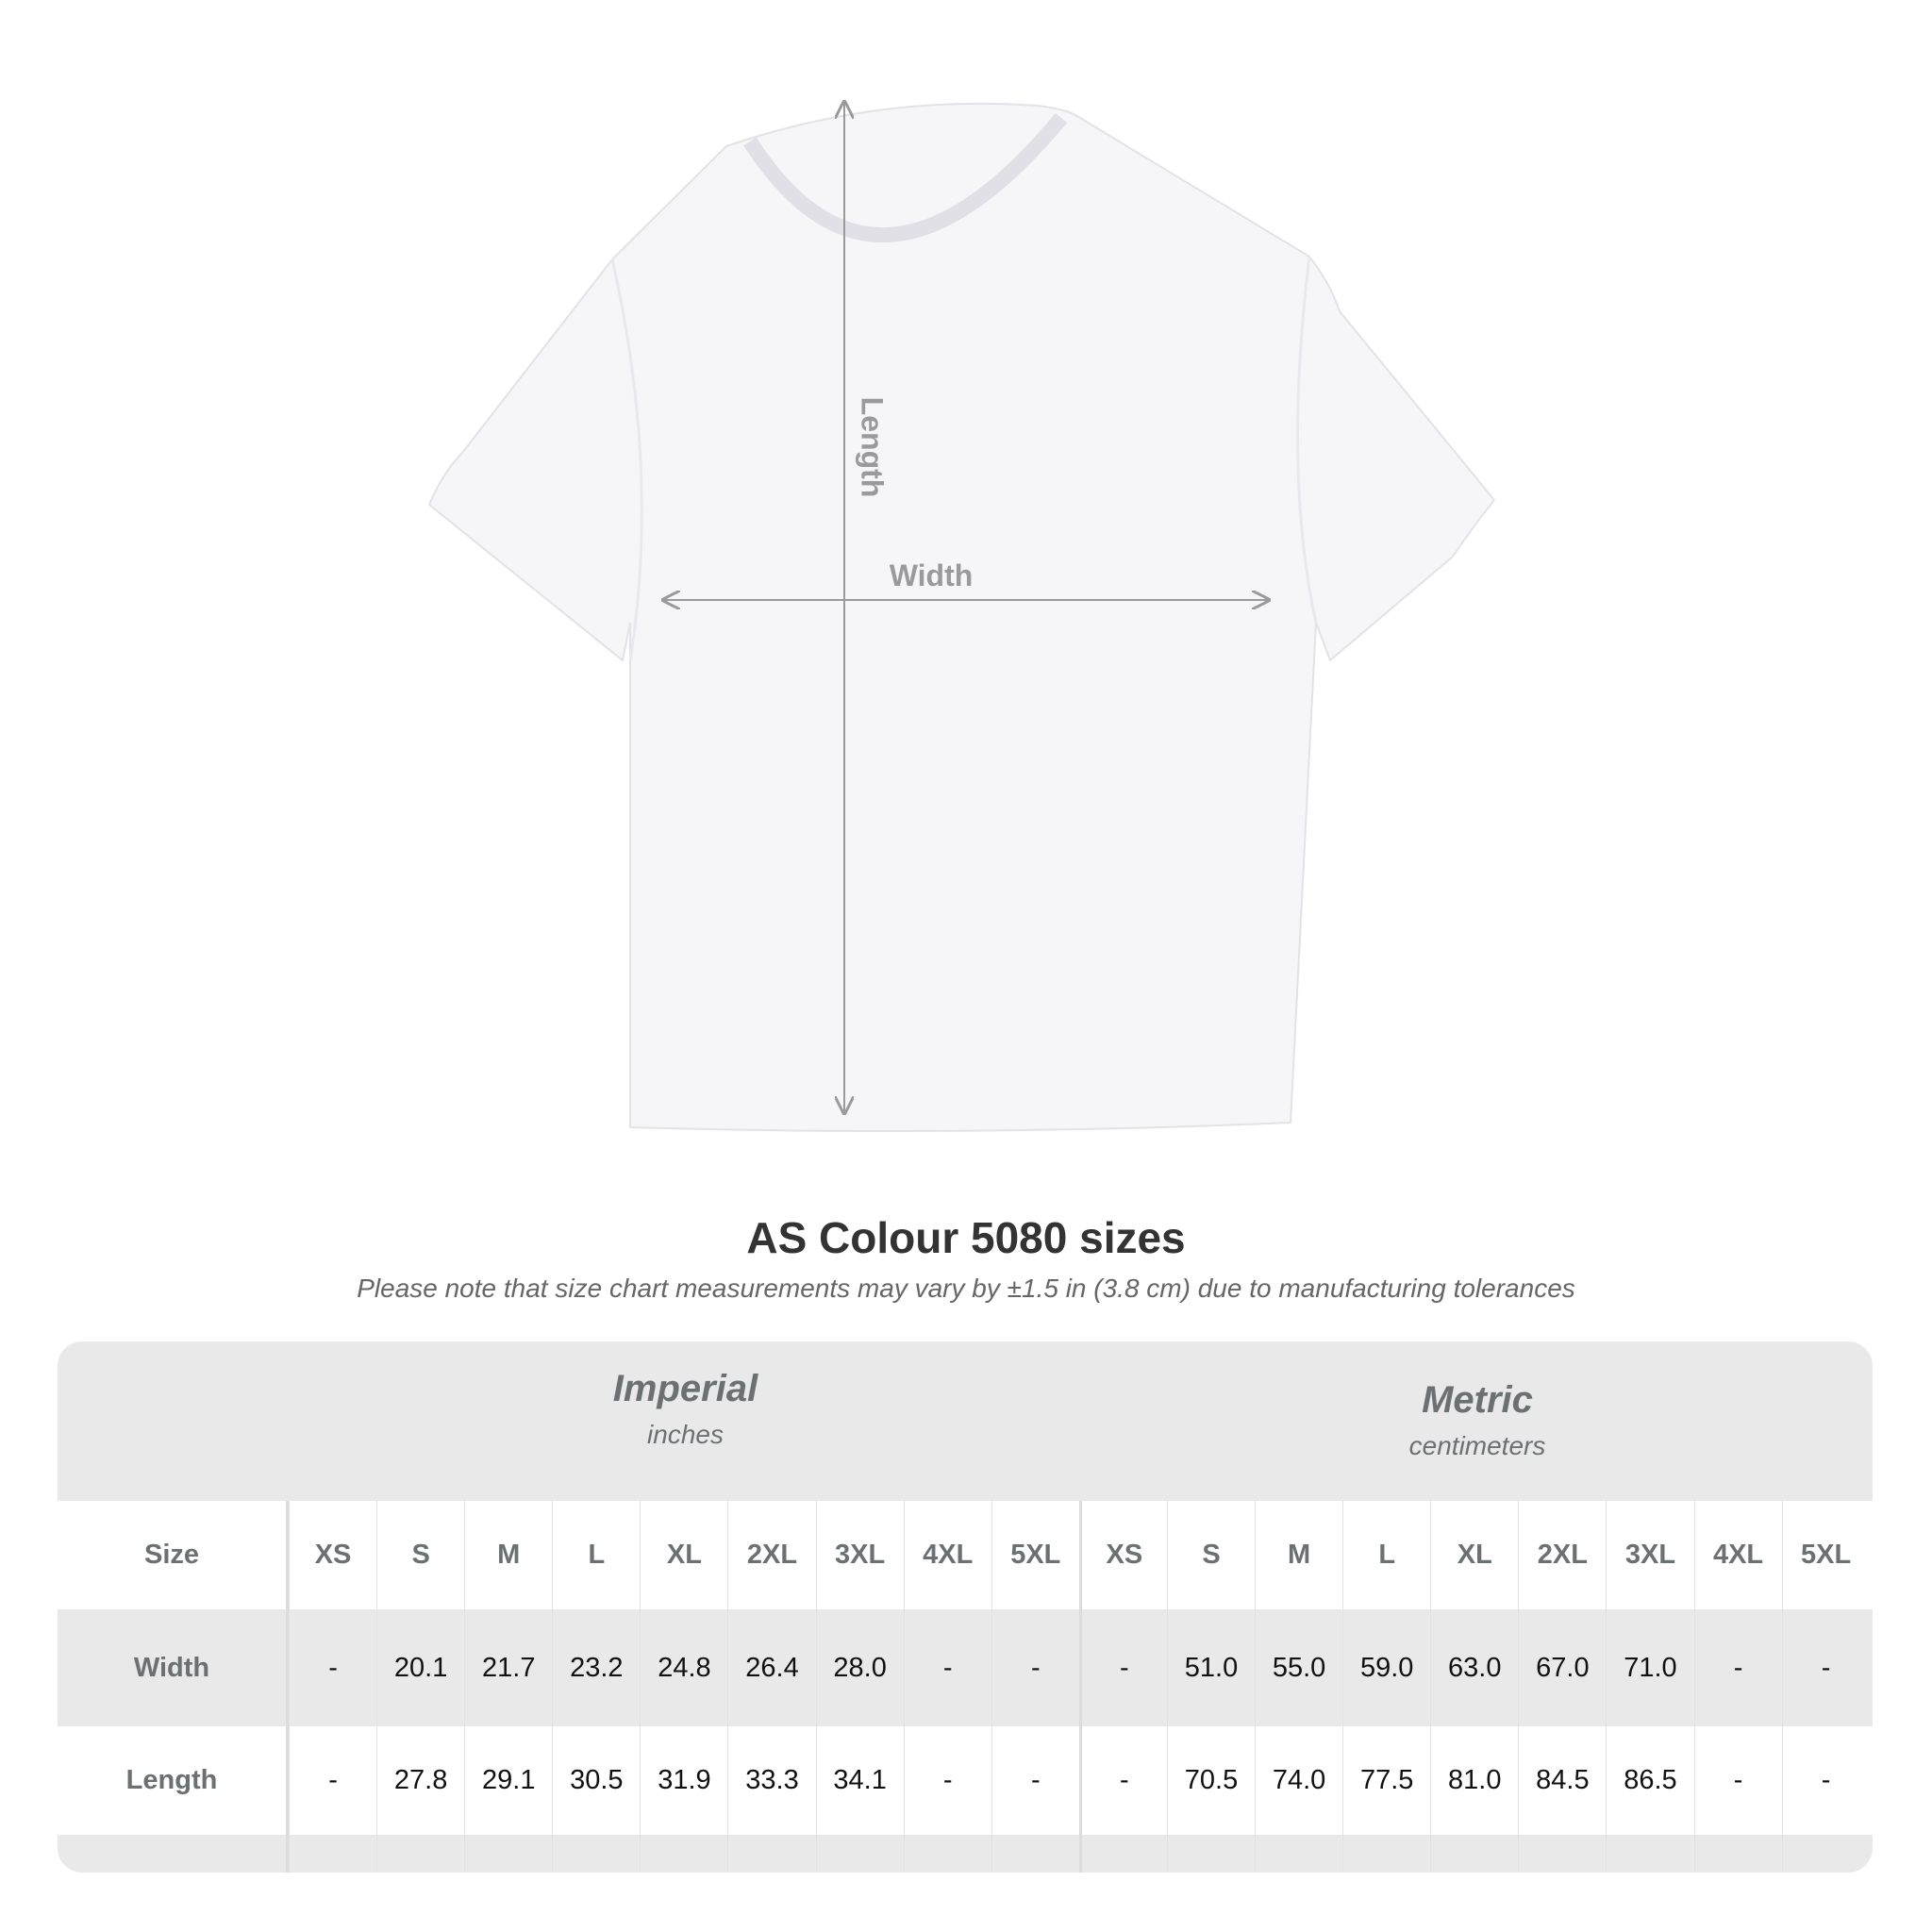  Describe the element at coordinates (683, 1555) in the screenshot. I see `imperial-size-xl: XL` at that location.